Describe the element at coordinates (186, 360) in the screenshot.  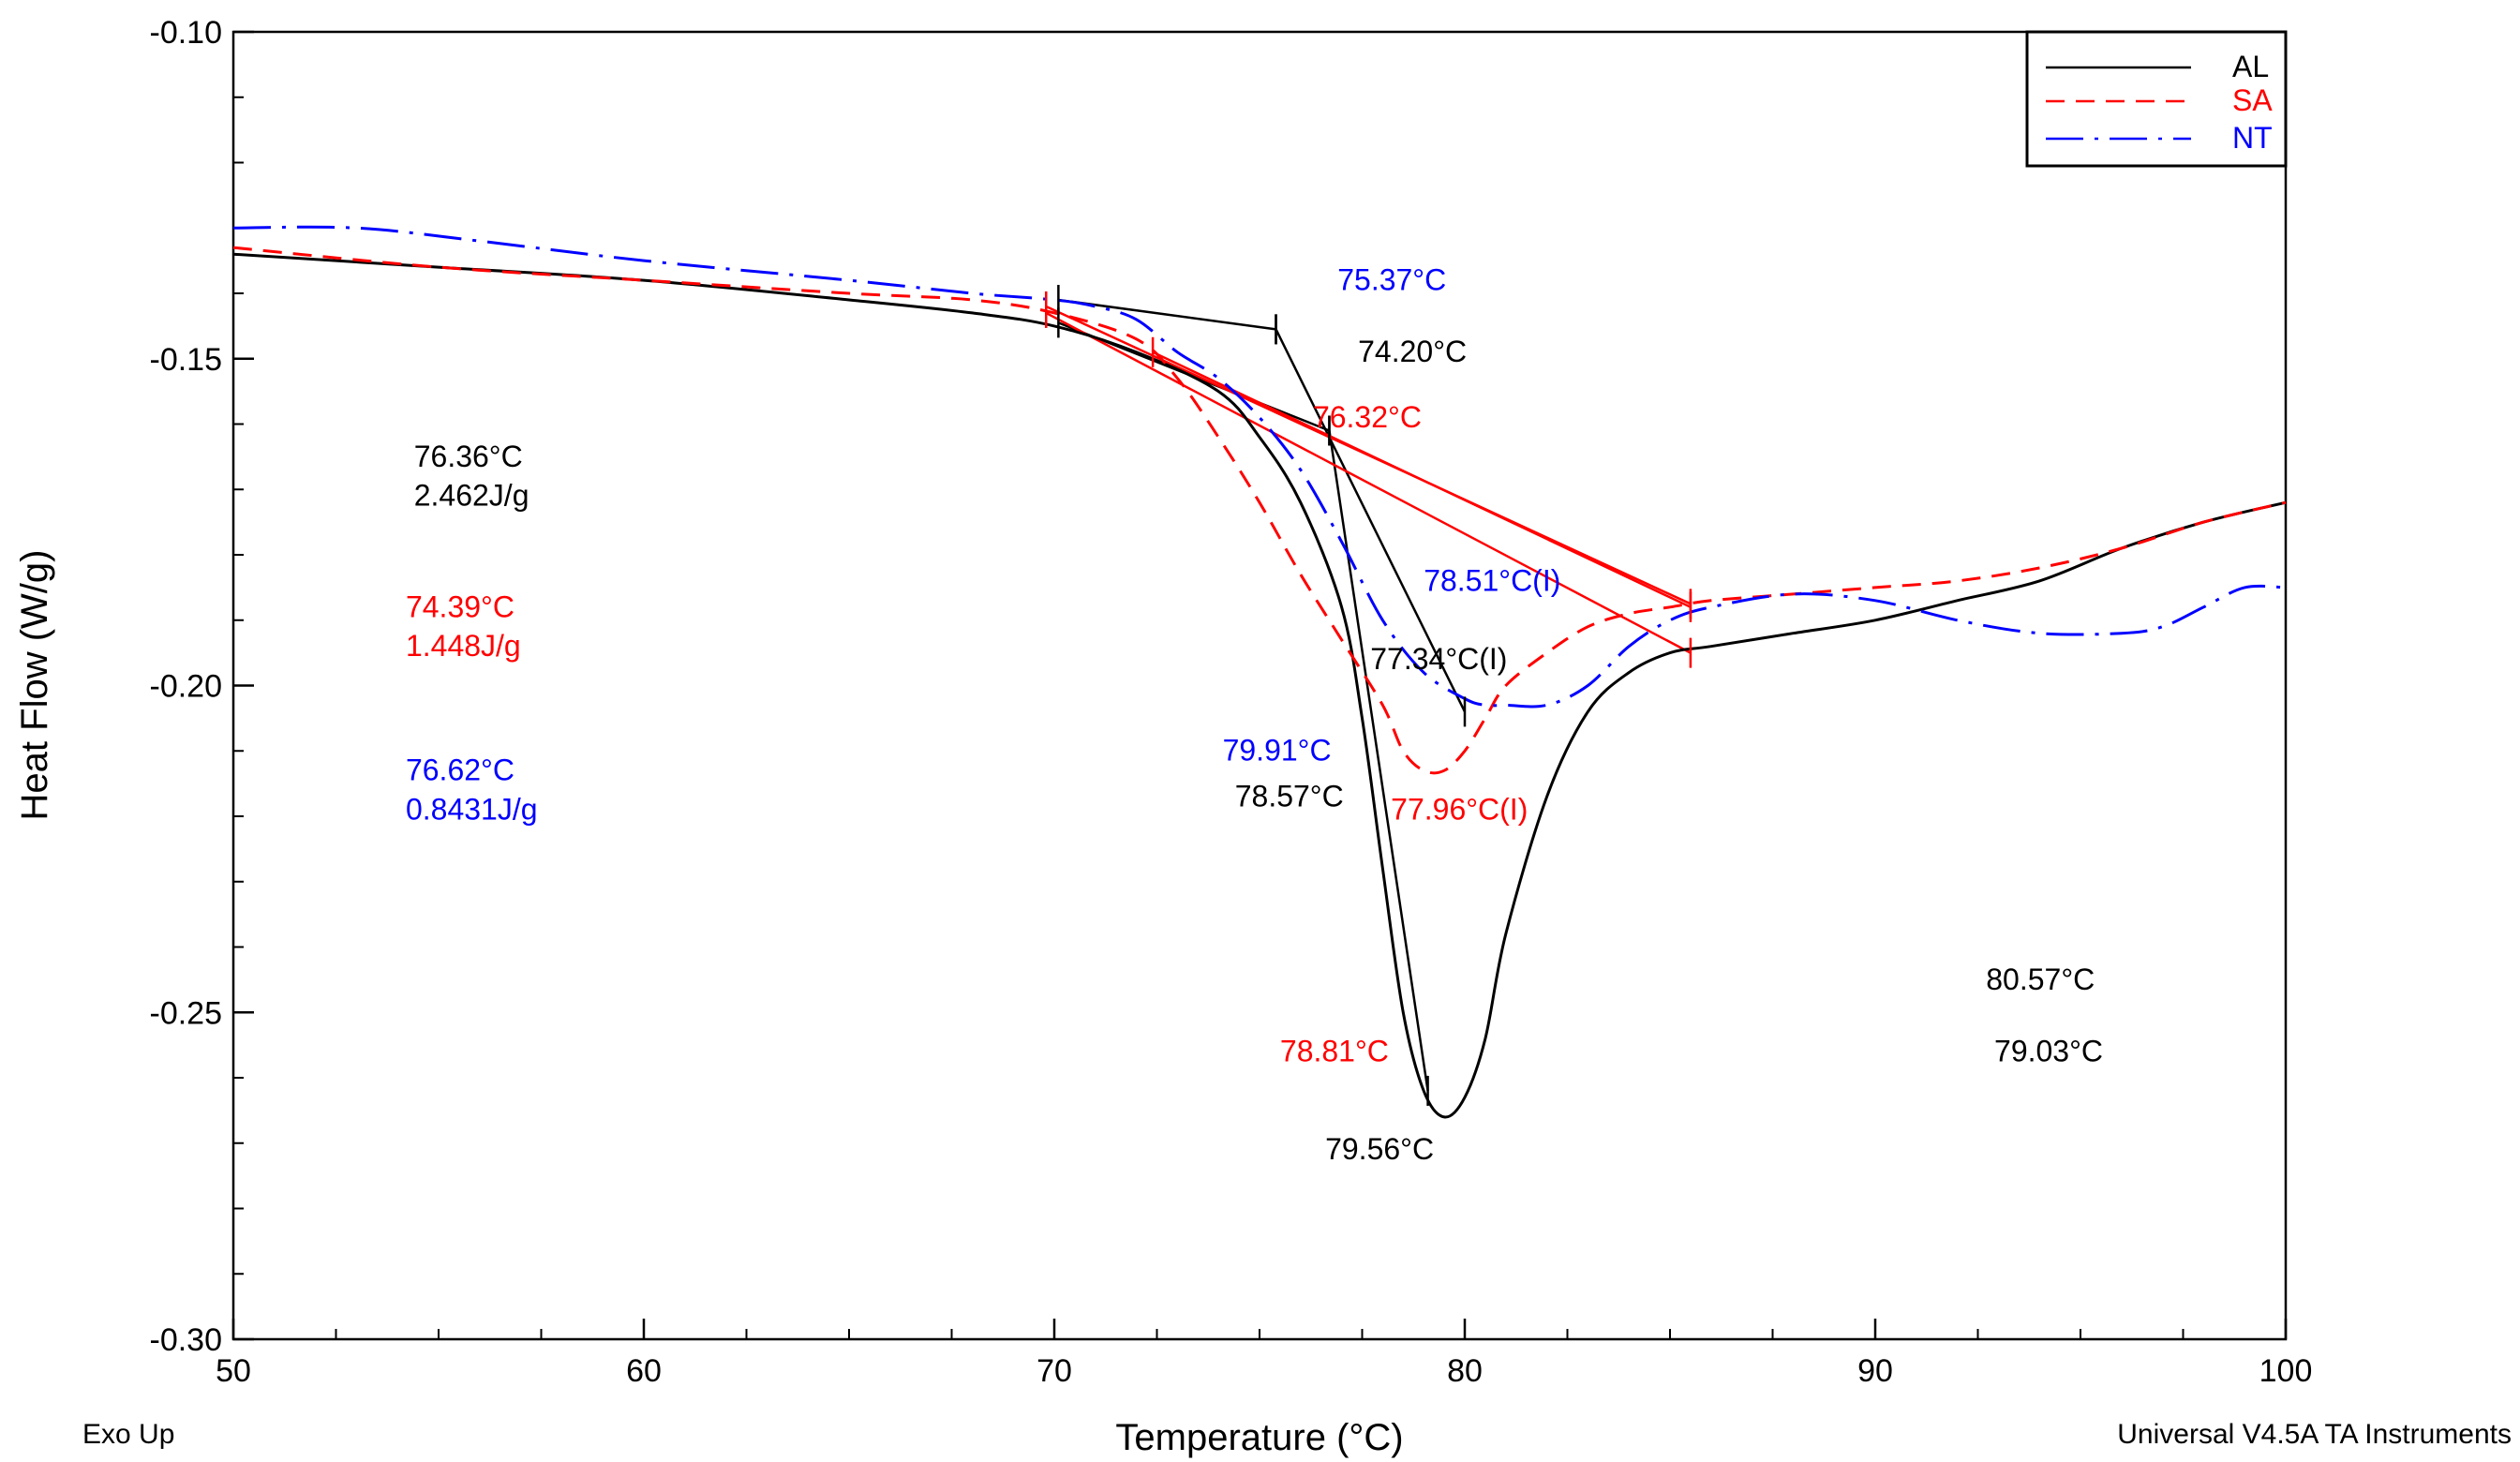
I see `y-tick-label: -0.15` at that location.